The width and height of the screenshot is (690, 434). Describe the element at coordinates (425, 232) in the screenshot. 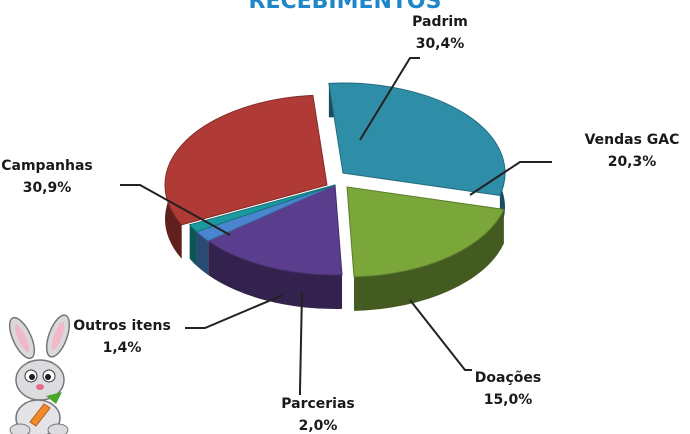

I see `pie-slice-vendas-gac` at that location.